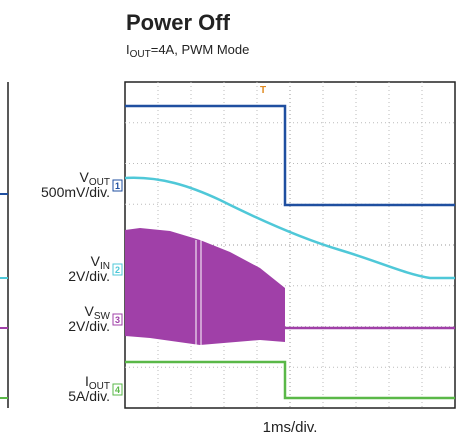 This screenshot has height=444, width=457. Describe the element at coordinates (290, 427) in the screenshot. I see `time-scale: 1ms/div.` at that location.